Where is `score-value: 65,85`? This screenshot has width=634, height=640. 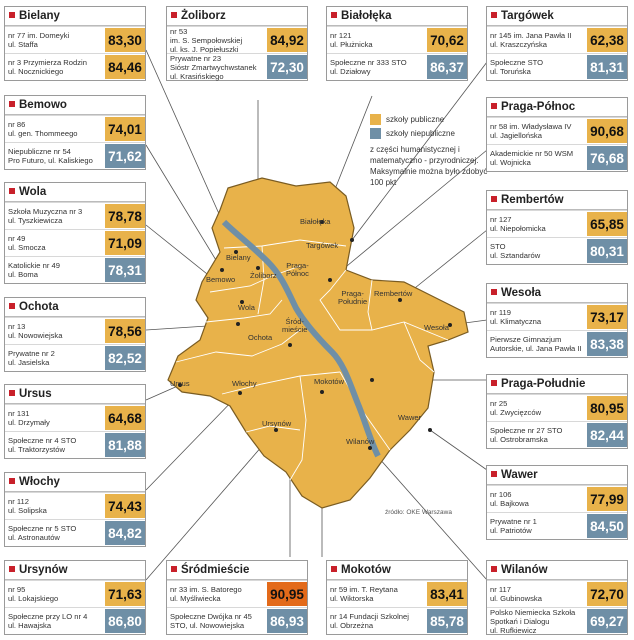
score-value: 65,85 is located at coordinates (607, 224).